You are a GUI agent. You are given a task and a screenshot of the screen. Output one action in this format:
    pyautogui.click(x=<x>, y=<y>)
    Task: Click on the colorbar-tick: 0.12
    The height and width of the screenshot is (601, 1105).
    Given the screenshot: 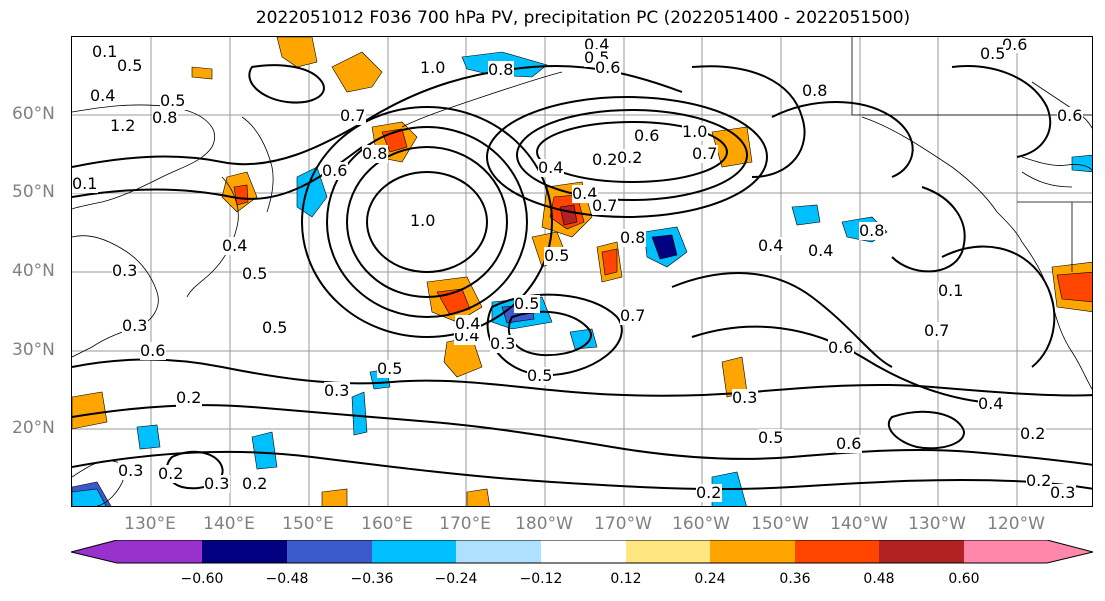 What is the action you would take?
    pyautogui.click(x=626, y=579)
    